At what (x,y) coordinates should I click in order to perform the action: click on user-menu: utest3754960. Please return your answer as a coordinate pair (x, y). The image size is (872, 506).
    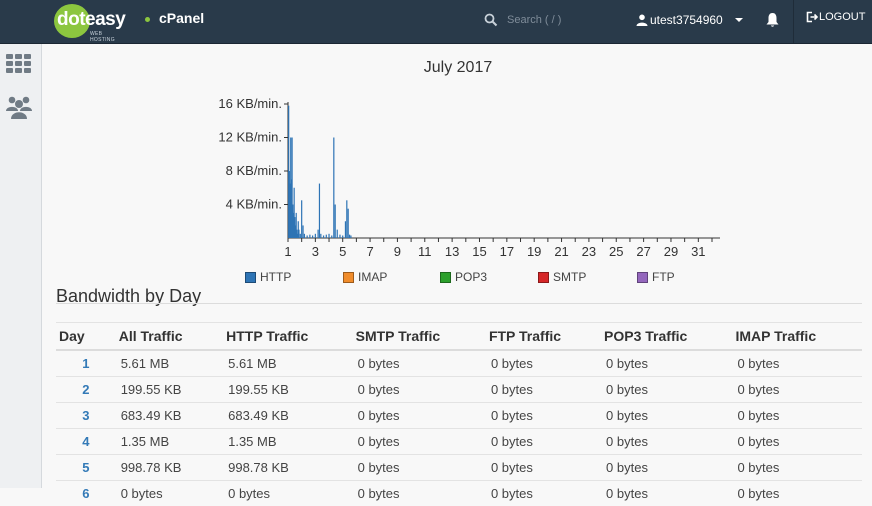
    Looking at the image, I should click on (689, 20).